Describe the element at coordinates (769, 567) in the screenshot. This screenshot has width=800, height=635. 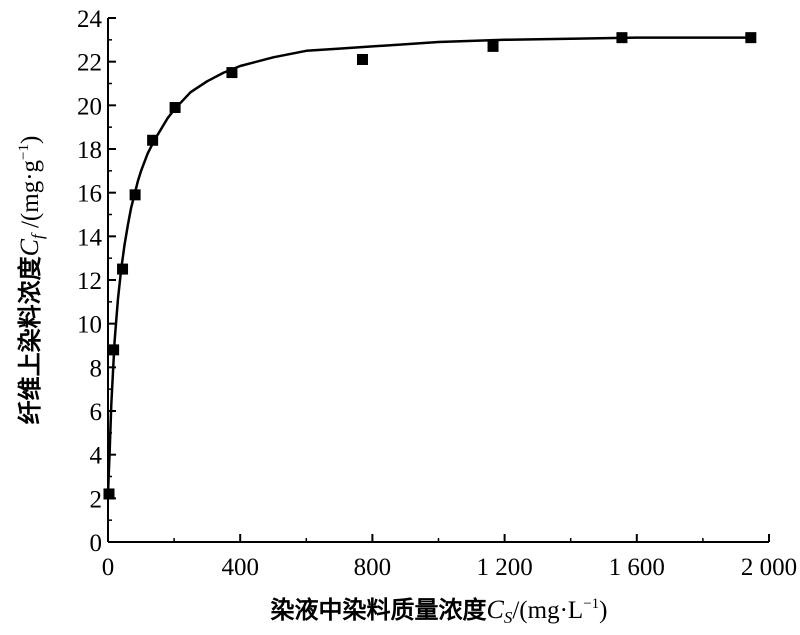
I see `x-tick-label: 2 000` at that location.